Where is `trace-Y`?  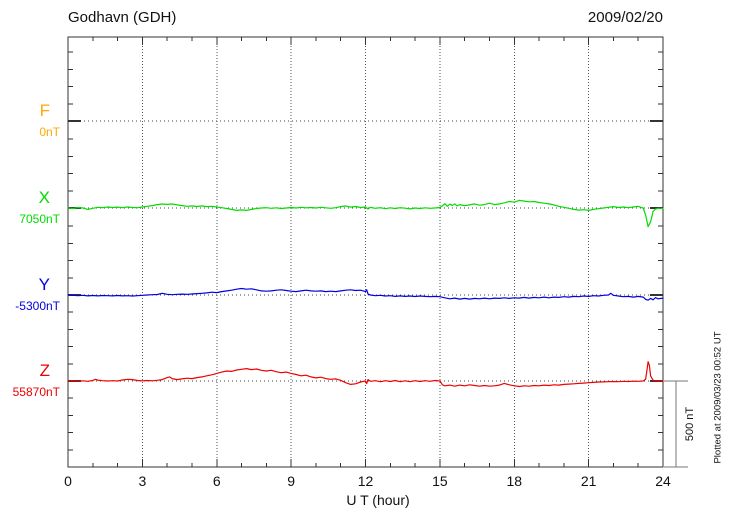
trace-Y is located at coordinates (365, 294).